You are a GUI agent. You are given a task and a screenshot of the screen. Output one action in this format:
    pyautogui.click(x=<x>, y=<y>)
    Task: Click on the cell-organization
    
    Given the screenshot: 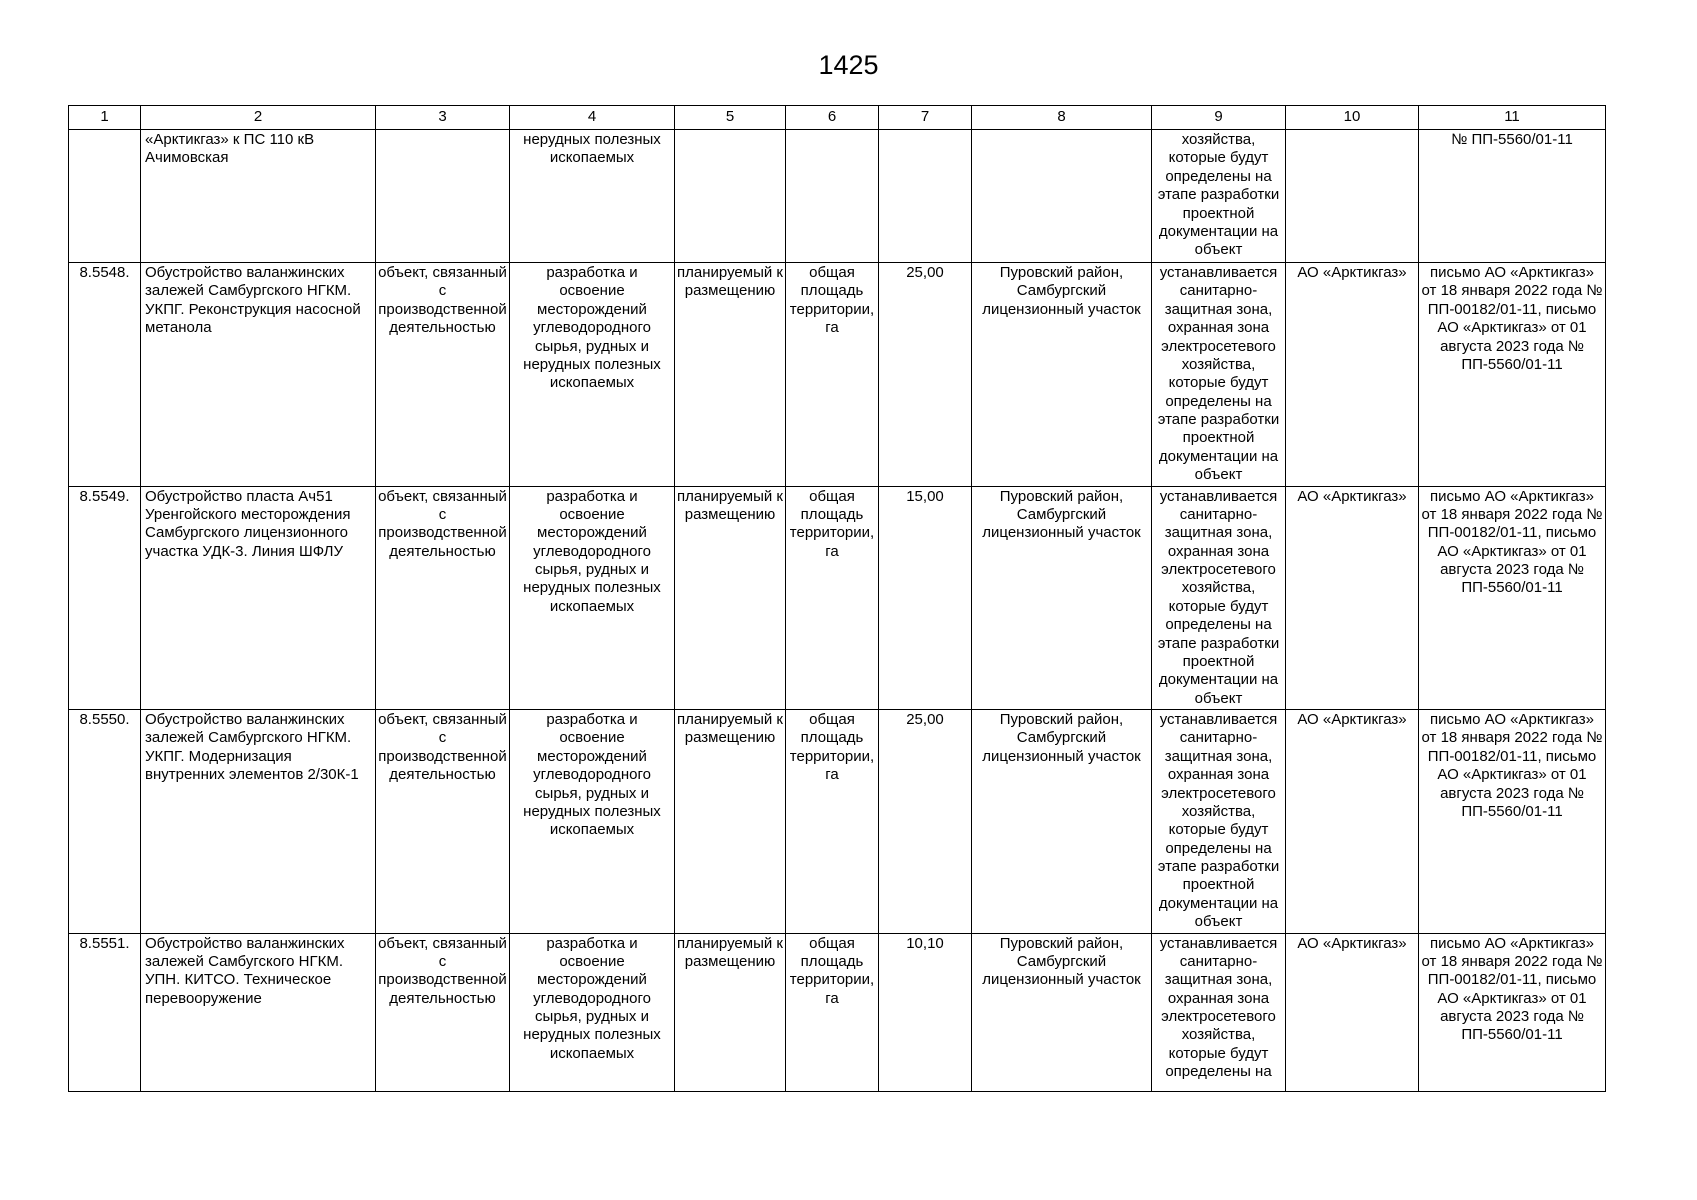 What is the action you would take?
    pyautogui.click(x=1352, y=196)
    